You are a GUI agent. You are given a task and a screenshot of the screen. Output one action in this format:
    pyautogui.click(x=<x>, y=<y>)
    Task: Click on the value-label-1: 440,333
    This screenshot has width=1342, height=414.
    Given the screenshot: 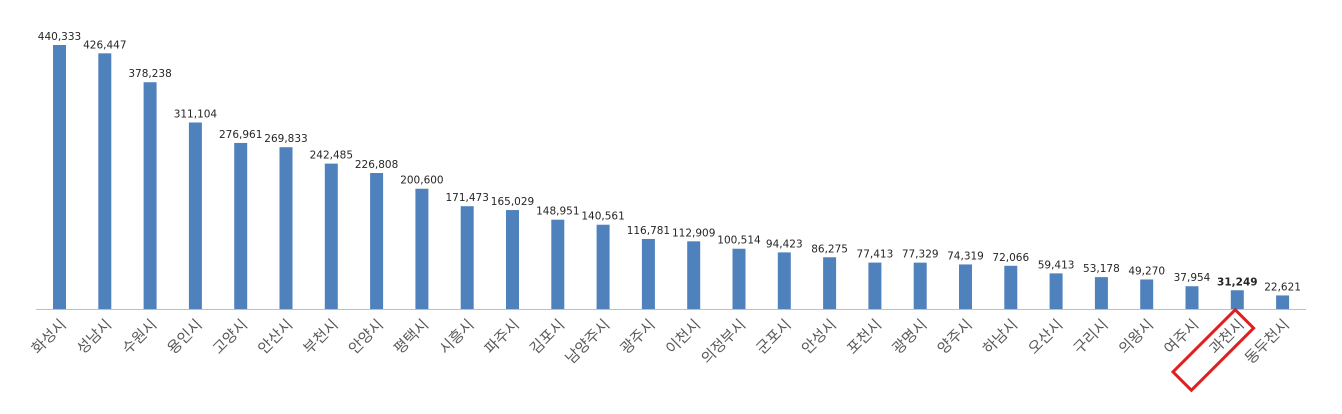 What is the action you would take?
    pyautogui.click(x=59, y=37)
    